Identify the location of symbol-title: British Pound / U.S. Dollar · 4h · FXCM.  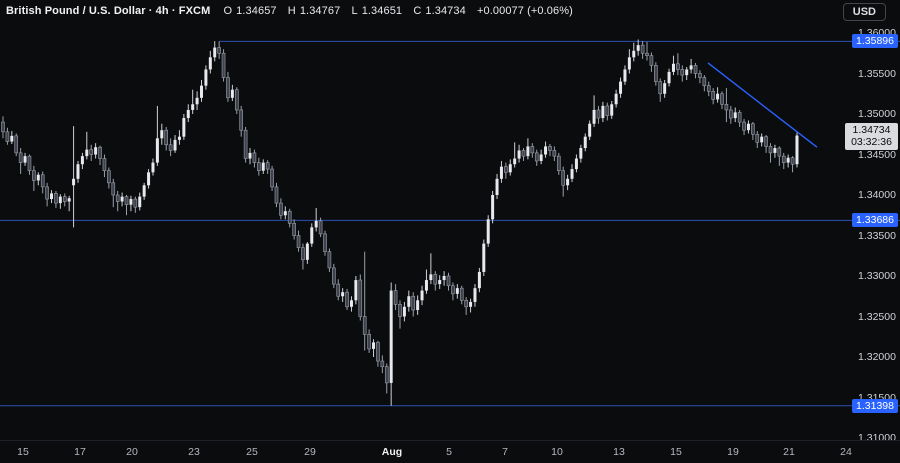
(108, 11).